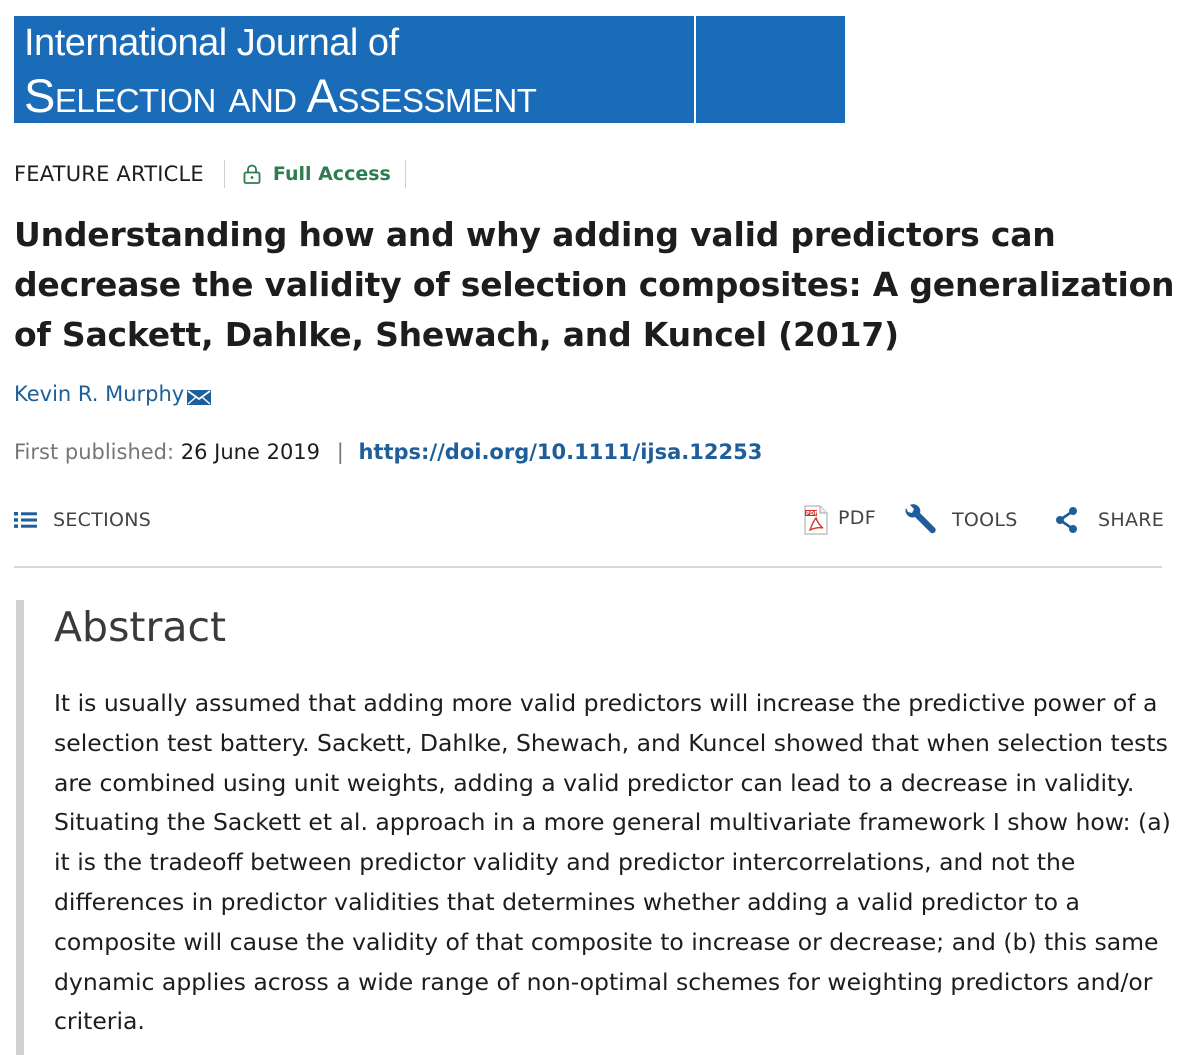 The height and width of the screenshot is (1055, 1200). Describe the element at coordinates (695, 69) in the screenshot. I see `banner-divider` at that location.